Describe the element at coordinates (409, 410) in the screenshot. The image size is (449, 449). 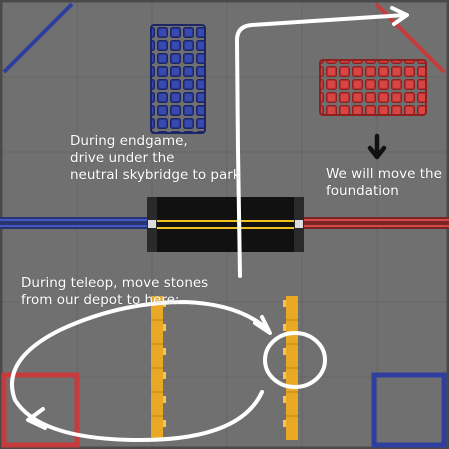
I see `blue-depot-square` at that location.